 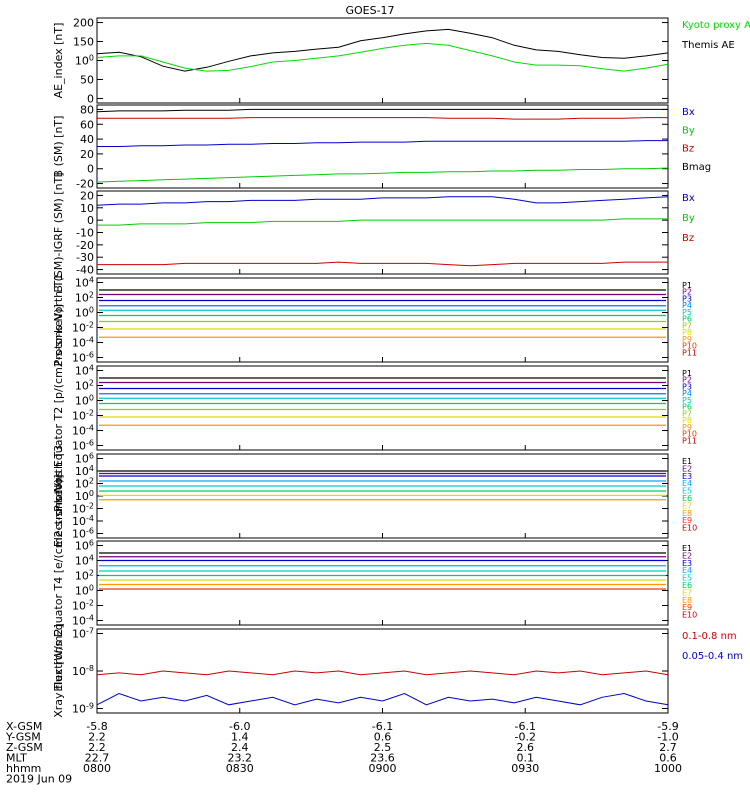 I want to click on y-axis-label: AE_index [nT], so click(x=58, y=61).